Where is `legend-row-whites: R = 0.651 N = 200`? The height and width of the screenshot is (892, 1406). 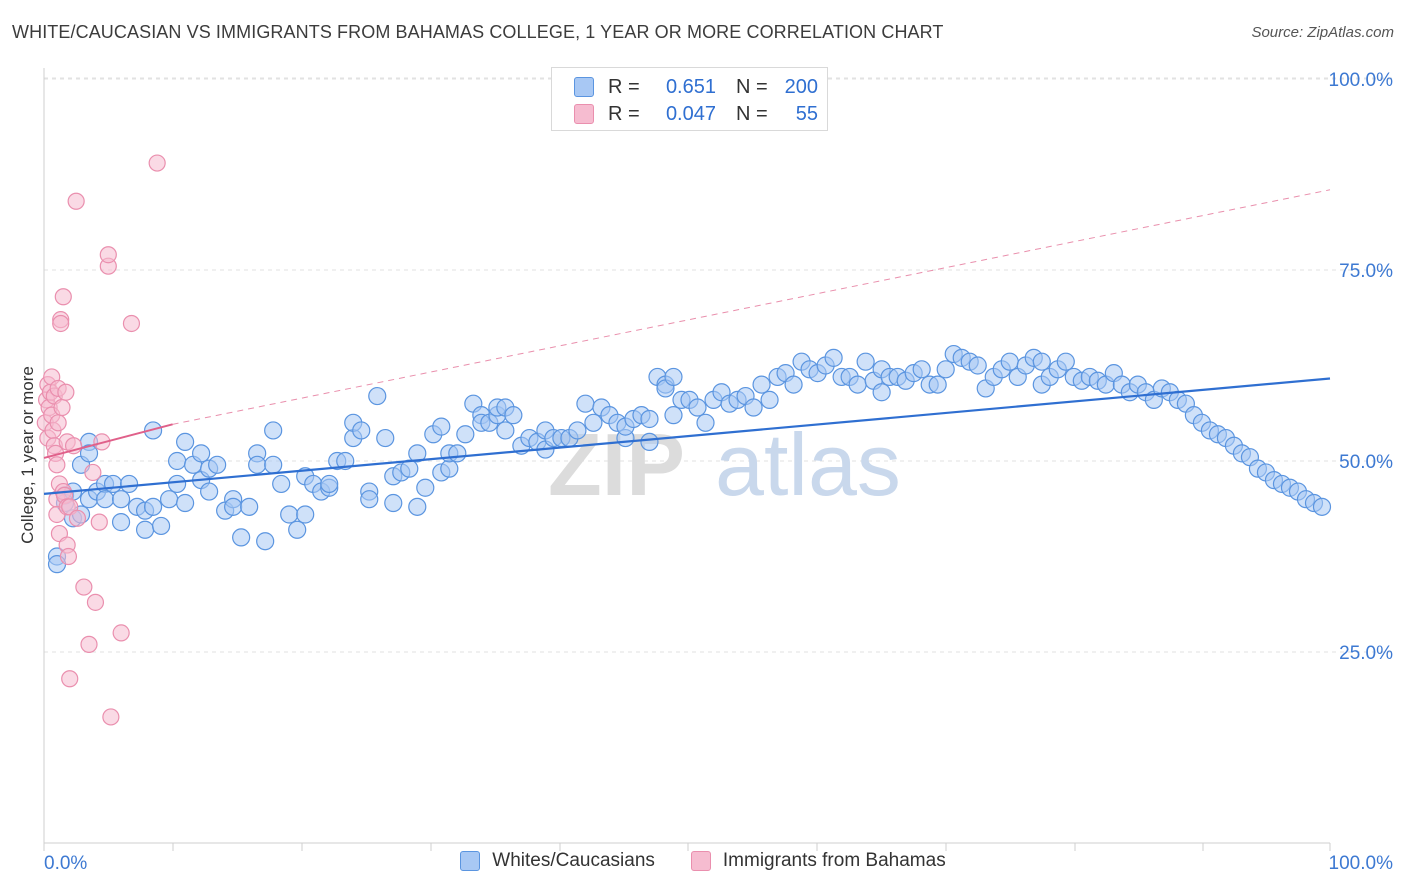
legend-row-whites: R = 0.651 N = 200 is located at coordinates (696, 87).